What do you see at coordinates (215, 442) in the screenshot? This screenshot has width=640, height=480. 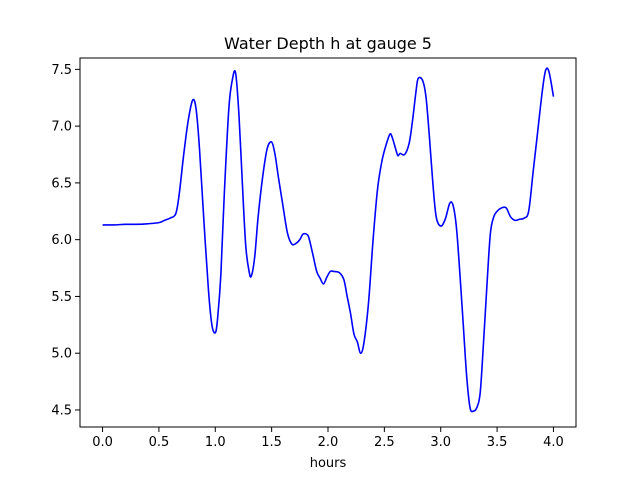 I see `x-tick-label: 1.0` at bounding box center [215, 442].